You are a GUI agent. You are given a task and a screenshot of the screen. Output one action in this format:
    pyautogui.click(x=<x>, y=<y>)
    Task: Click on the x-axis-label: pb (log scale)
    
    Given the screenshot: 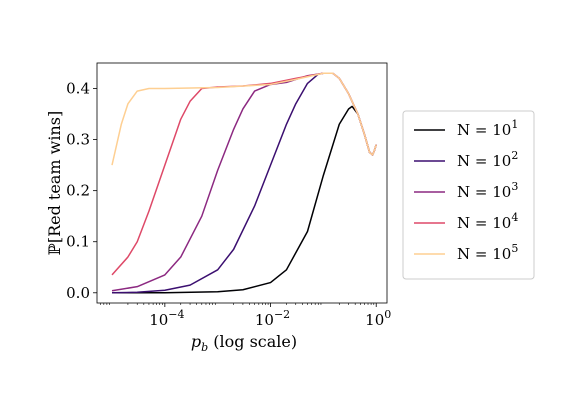 What is the action you would take?
    pyautogui.click(x=244, y=343)
    